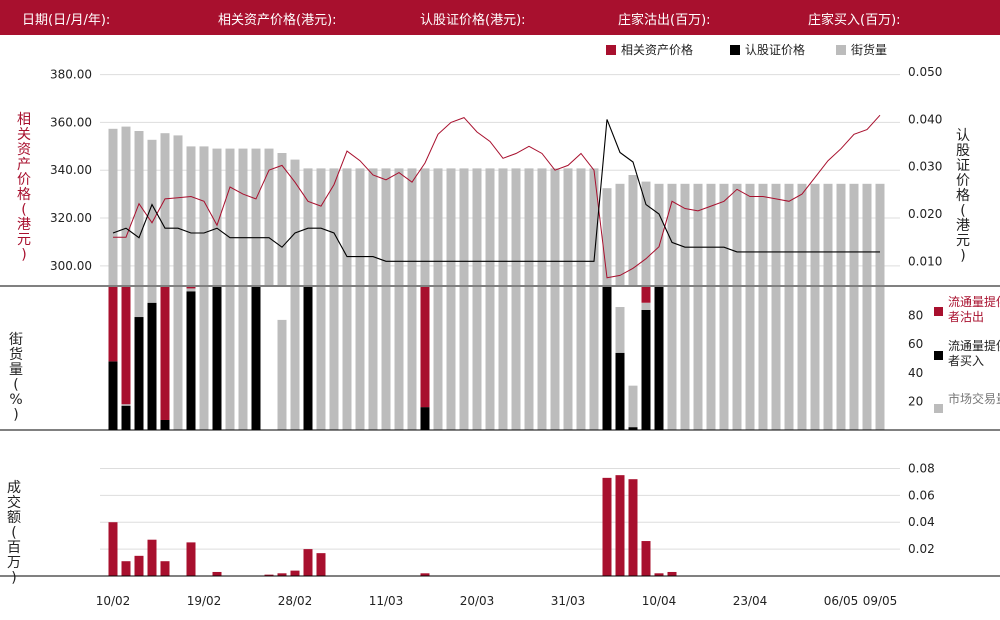  I want to click on legend-label: 相关资产价格, so click(657, 49).